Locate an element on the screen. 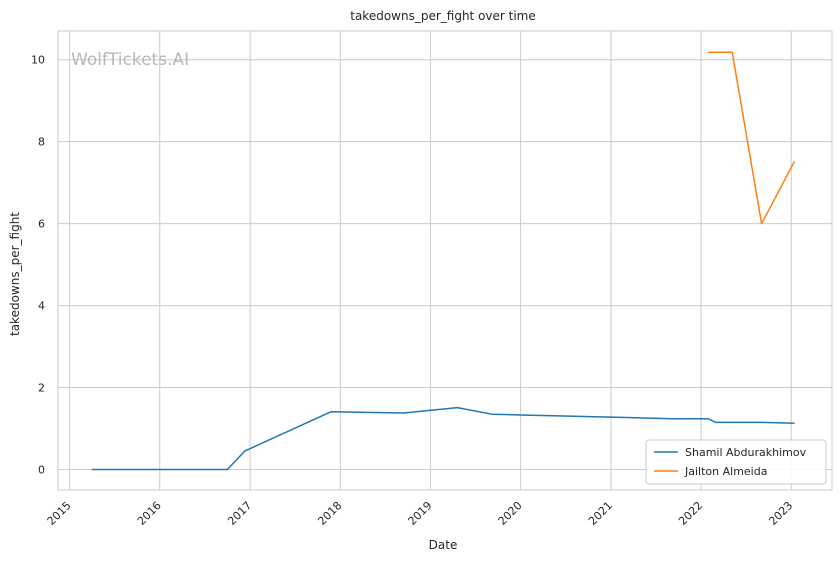 The image size is (840, 561). y-tick-label: 8 is located at coordinates (41, 142).